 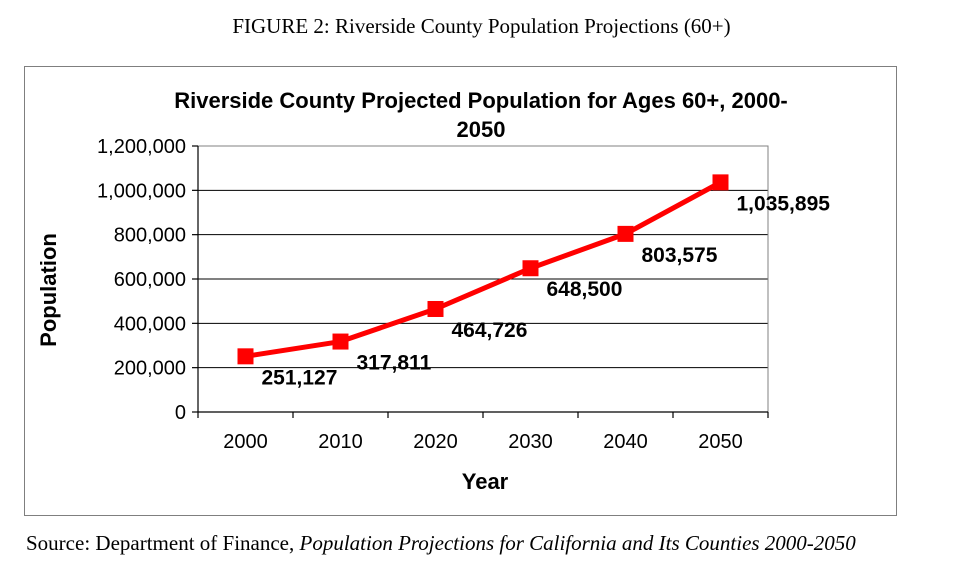 I want to click on y-tick-label: 1,000,000, so click(x=141, y=191).